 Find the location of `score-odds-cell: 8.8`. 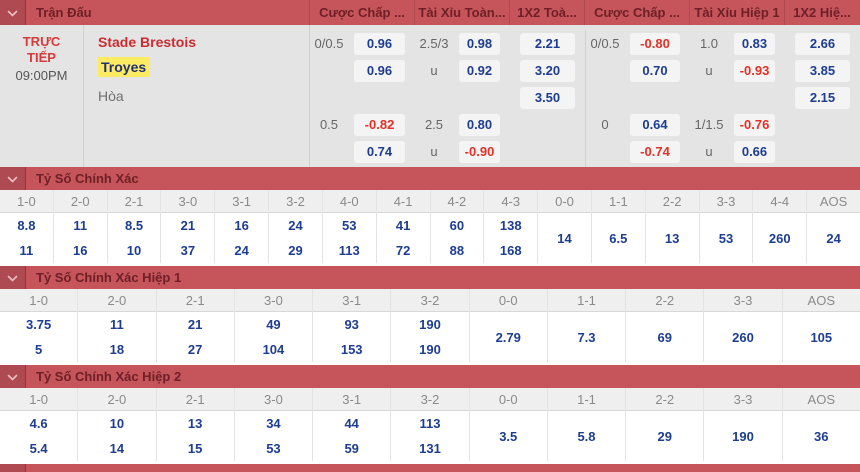

score-odds-cell: 8.8 is located at coordinates (26, 225).